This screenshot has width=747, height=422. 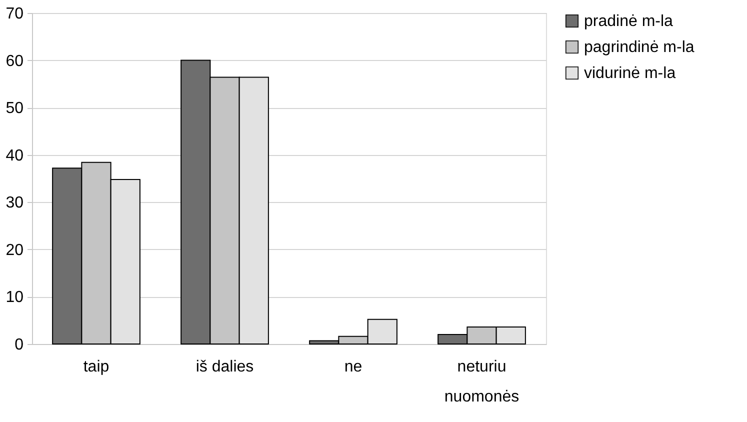 What do you see at coordinates (639, 47) in the screenshot?
I see `legend-label: pagrindinė m-la` at bounding box center [639, 47].